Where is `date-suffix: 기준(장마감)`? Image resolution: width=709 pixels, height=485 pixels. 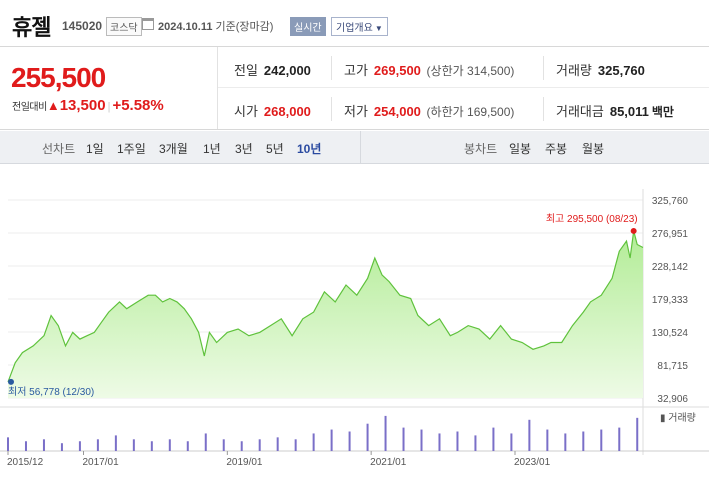
date-suffix: 기준(장마감) is located at coordinates (244, 27).